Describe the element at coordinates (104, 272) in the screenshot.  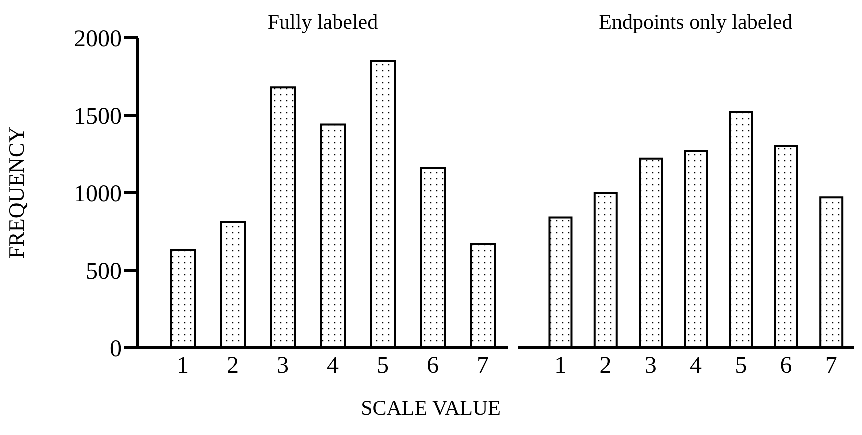
I see `y-tick-label: 500` at that location.